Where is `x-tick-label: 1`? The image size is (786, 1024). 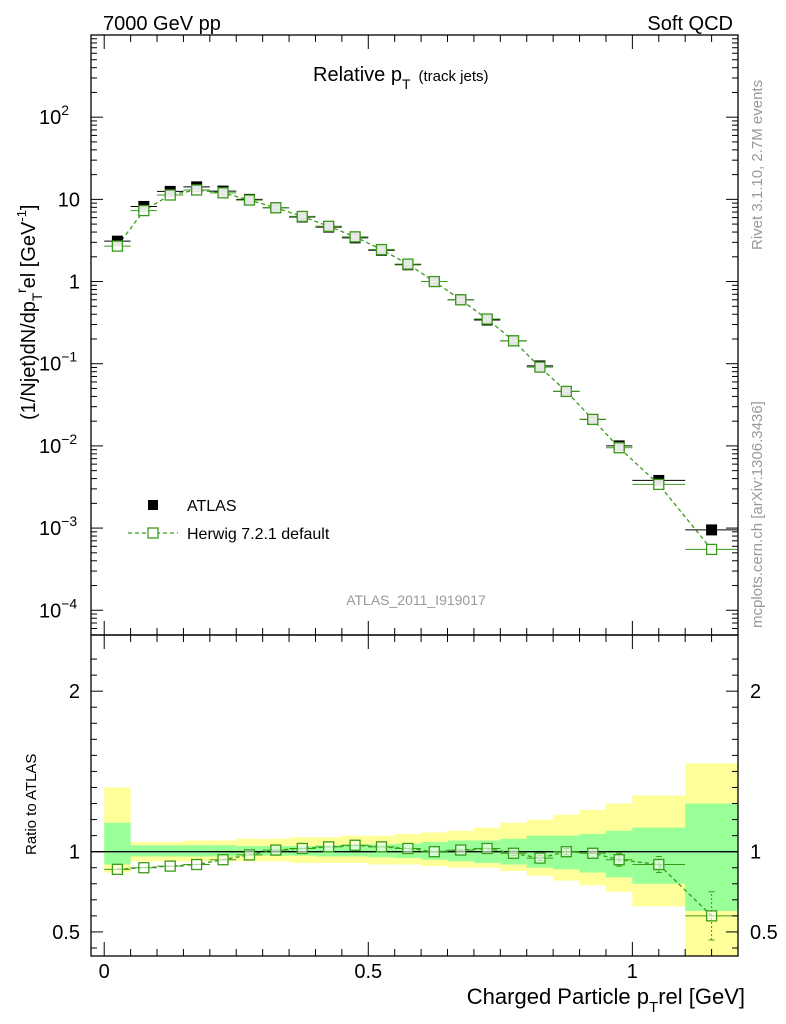 x-tick-label: 1 is located at coordinates (632, 972).